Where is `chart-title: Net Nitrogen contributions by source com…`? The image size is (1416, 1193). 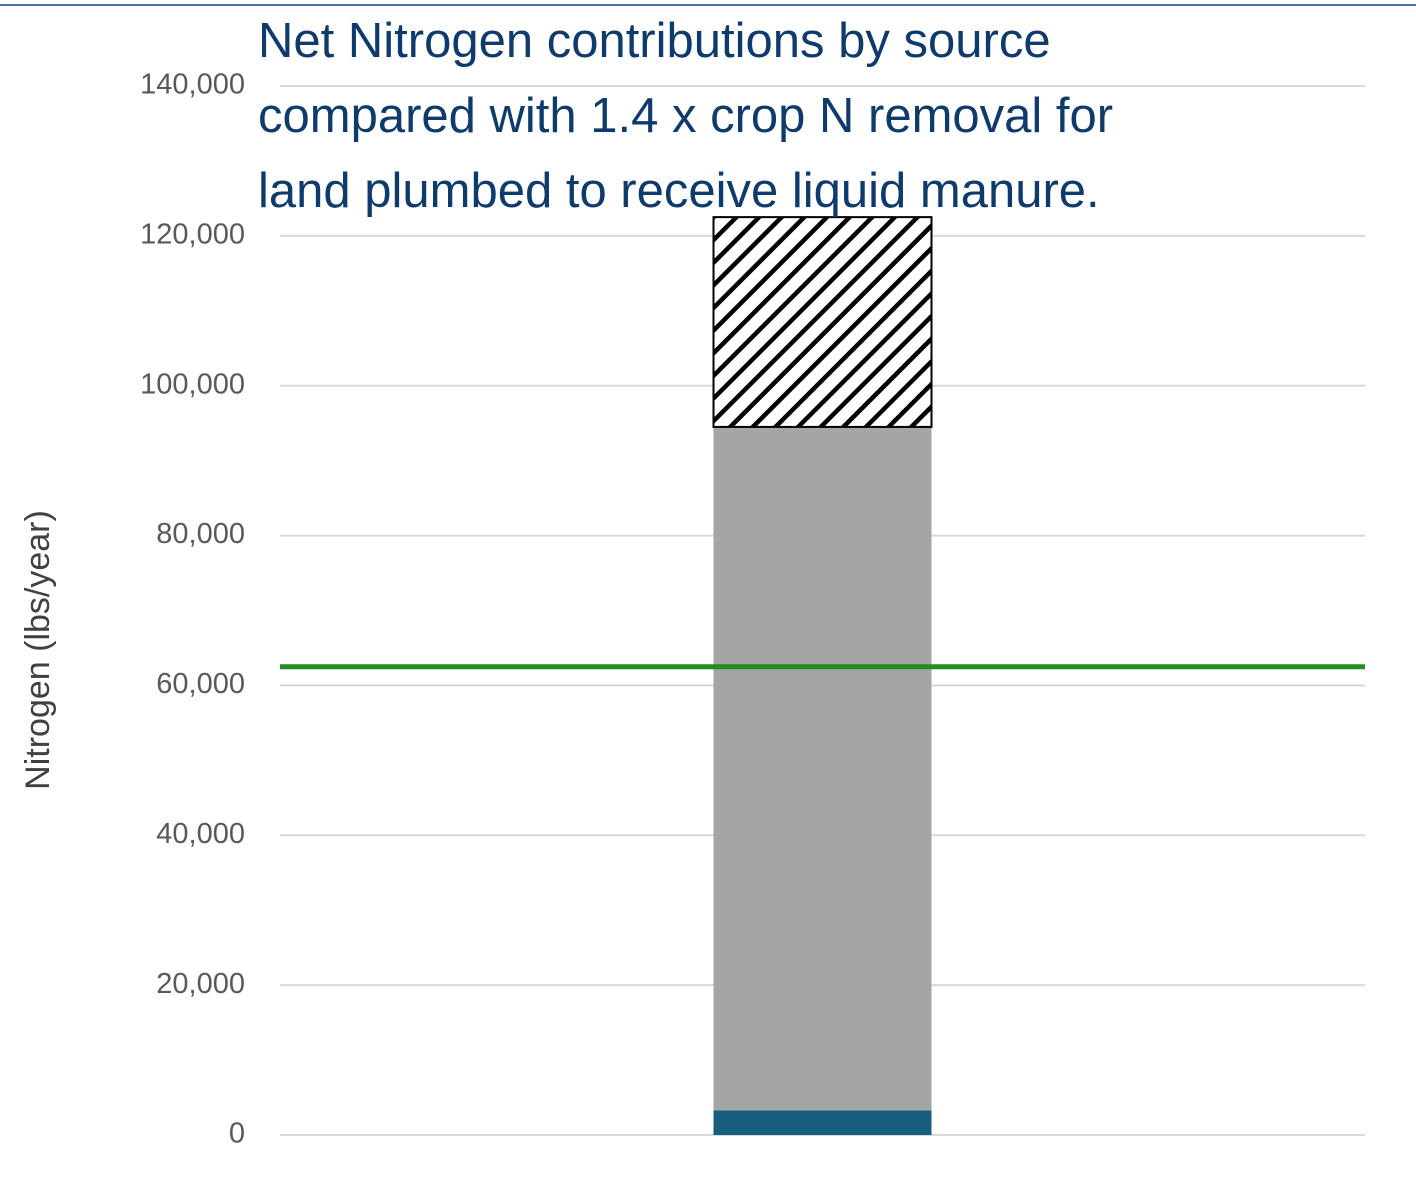
chart-title: Net Nitrogen contributions by source com… is located at coordinates (686, 116).